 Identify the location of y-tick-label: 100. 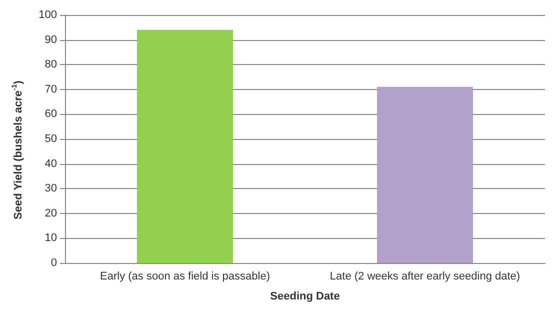
(47, 15).